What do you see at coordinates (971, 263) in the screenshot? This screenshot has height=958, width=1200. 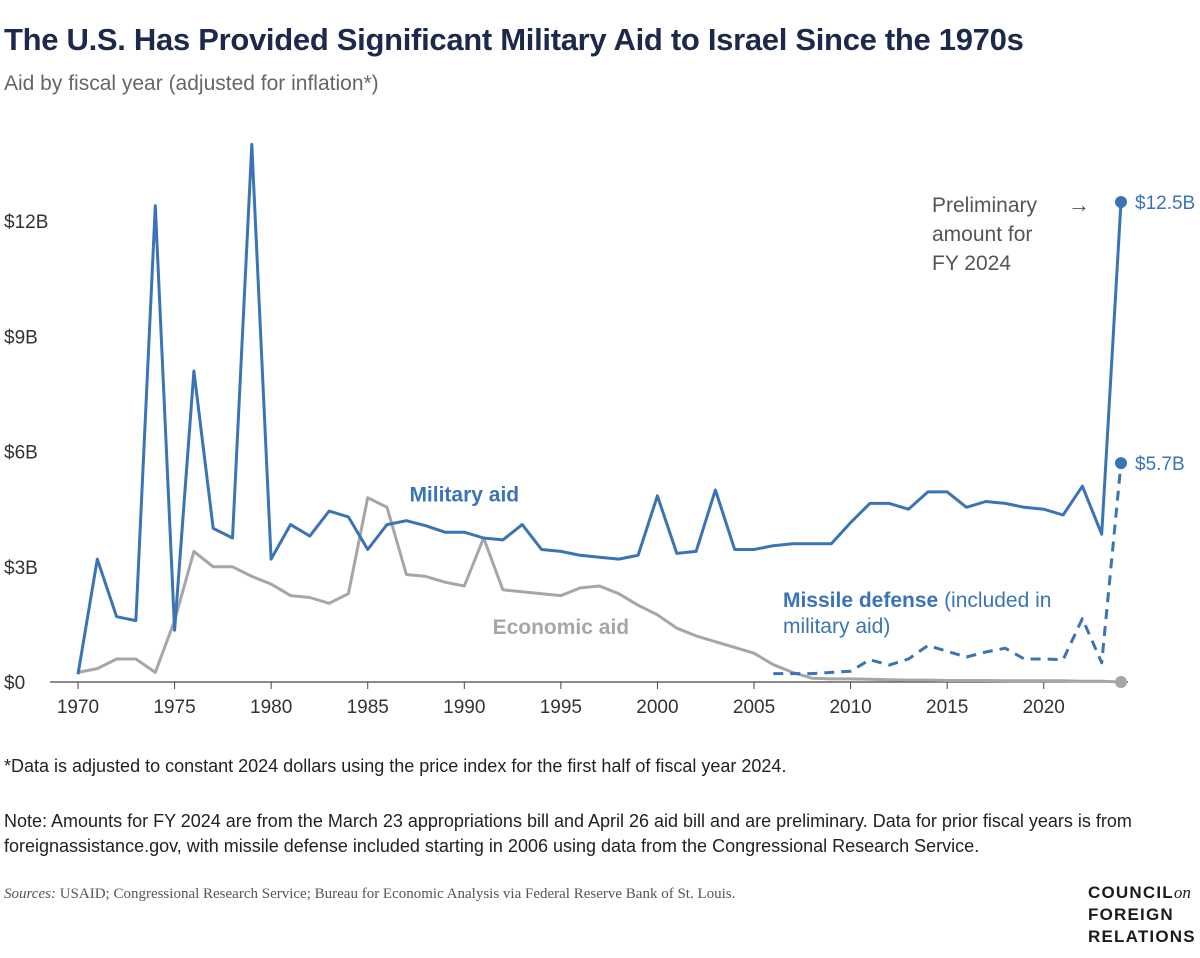 I see `annotation-text-line: FY 2024` at bounding box center [971, 263].